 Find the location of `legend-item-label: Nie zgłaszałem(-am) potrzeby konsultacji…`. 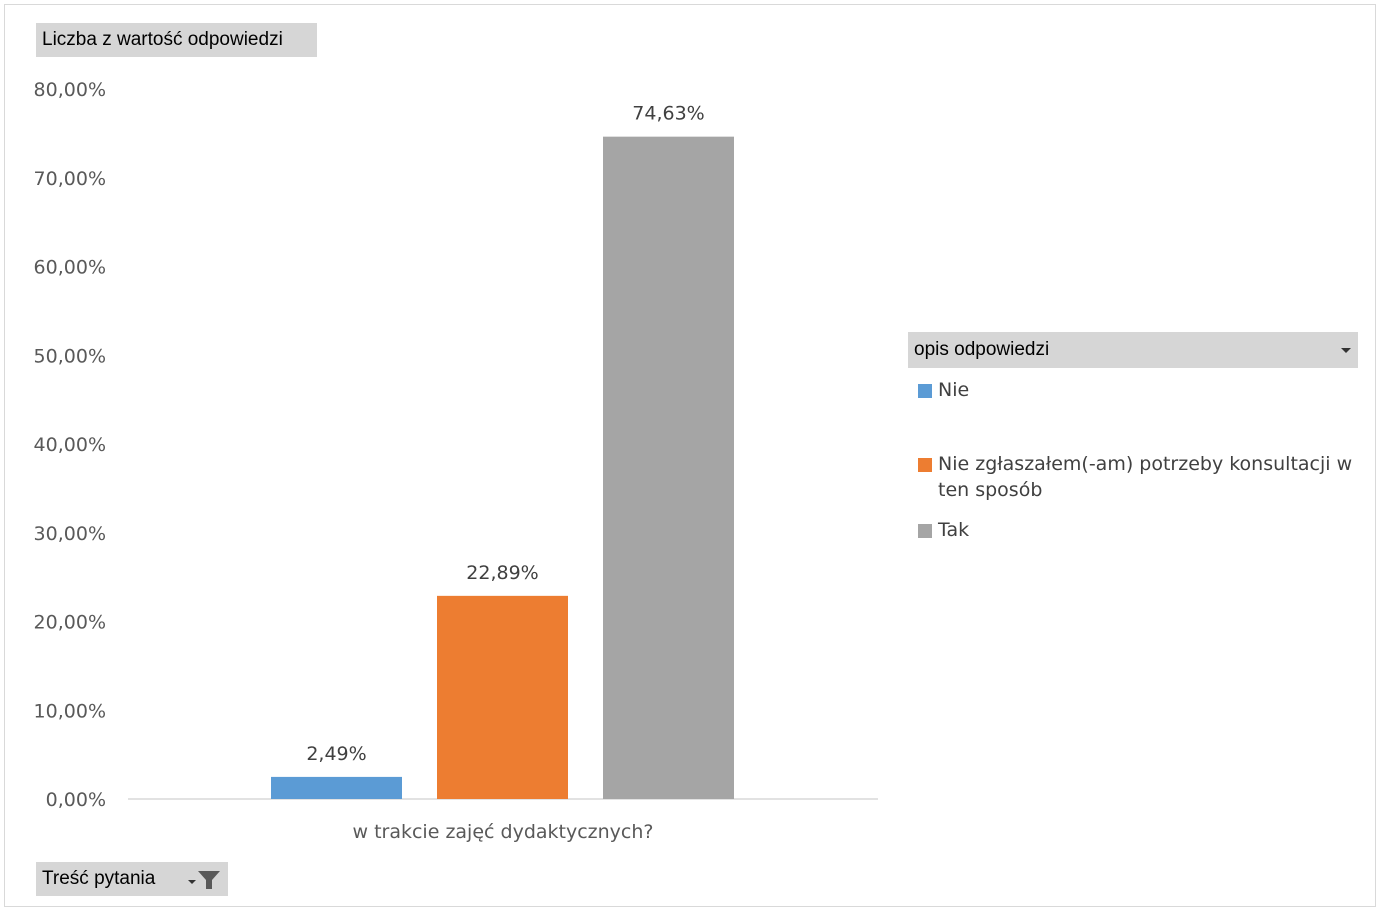

legend-item-label: Nie zgłaszałem(-am) potrzeby konsultacji… is located at coordinates (1145, 477).